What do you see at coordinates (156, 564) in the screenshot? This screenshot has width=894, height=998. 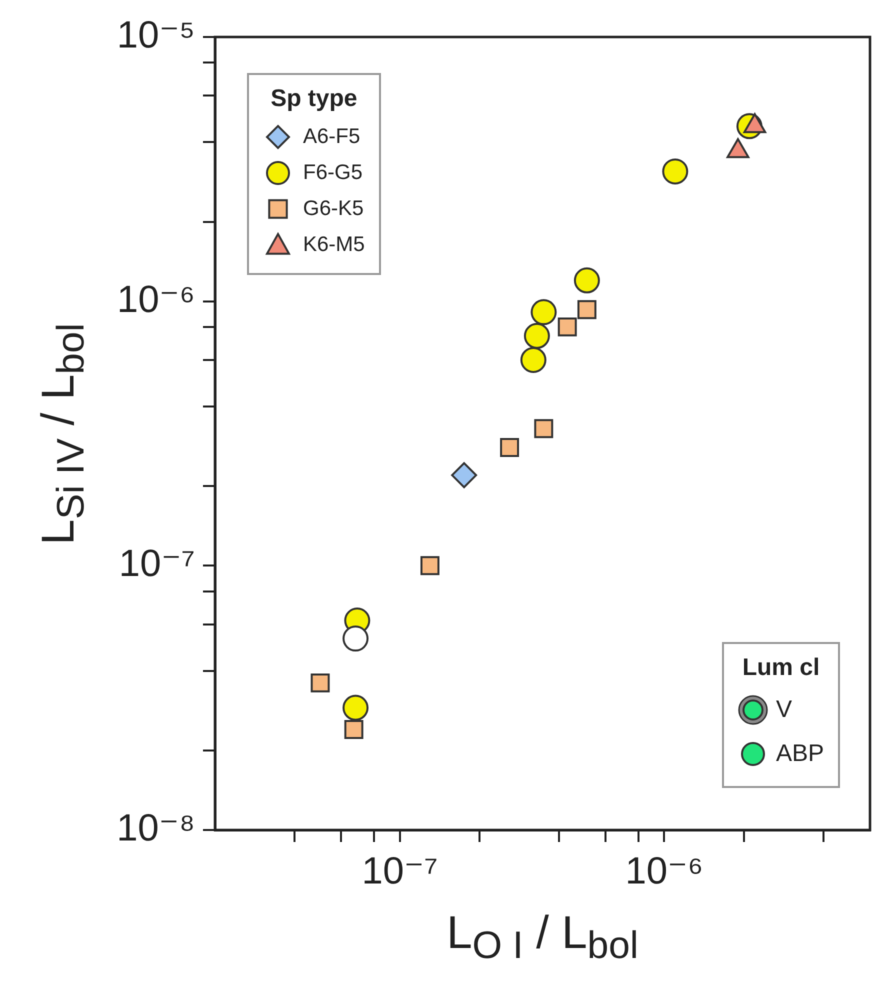 I see `y-tick-label: 10⁻⁷` at bounding box center [156, 564].